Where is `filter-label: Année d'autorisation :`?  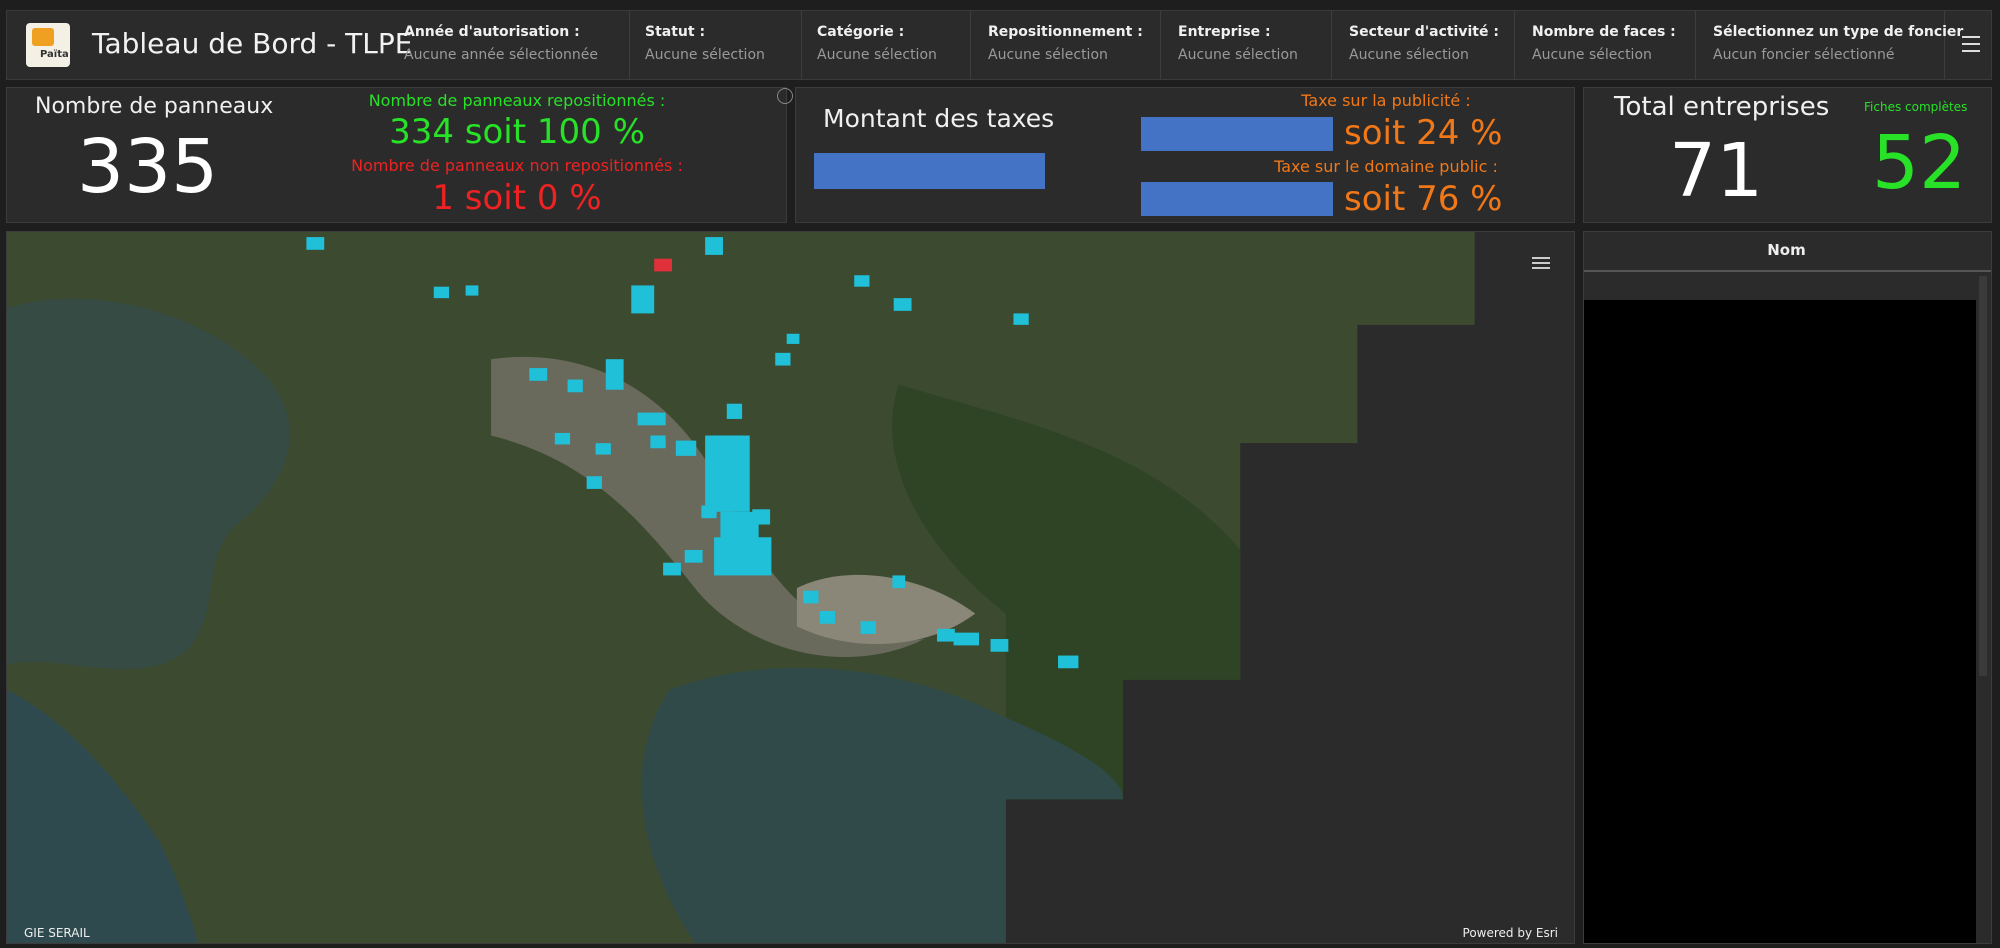
filter-label: Année d'autorisation : is located at coordinates (492, 32).